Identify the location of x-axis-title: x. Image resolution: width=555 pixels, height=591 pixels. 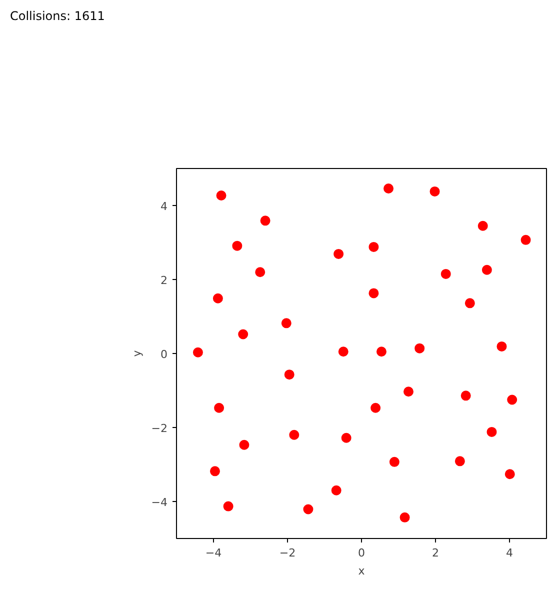
(362, 571).